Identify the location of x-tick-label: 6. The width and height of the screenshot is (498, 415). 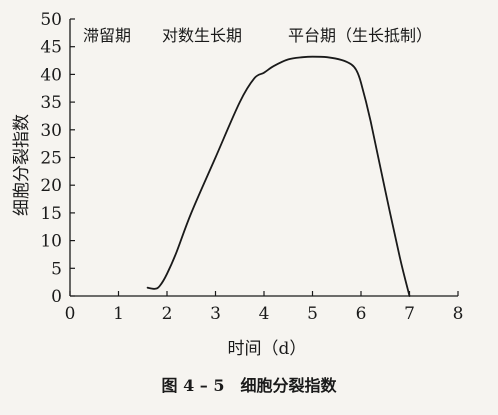
(361, 314).